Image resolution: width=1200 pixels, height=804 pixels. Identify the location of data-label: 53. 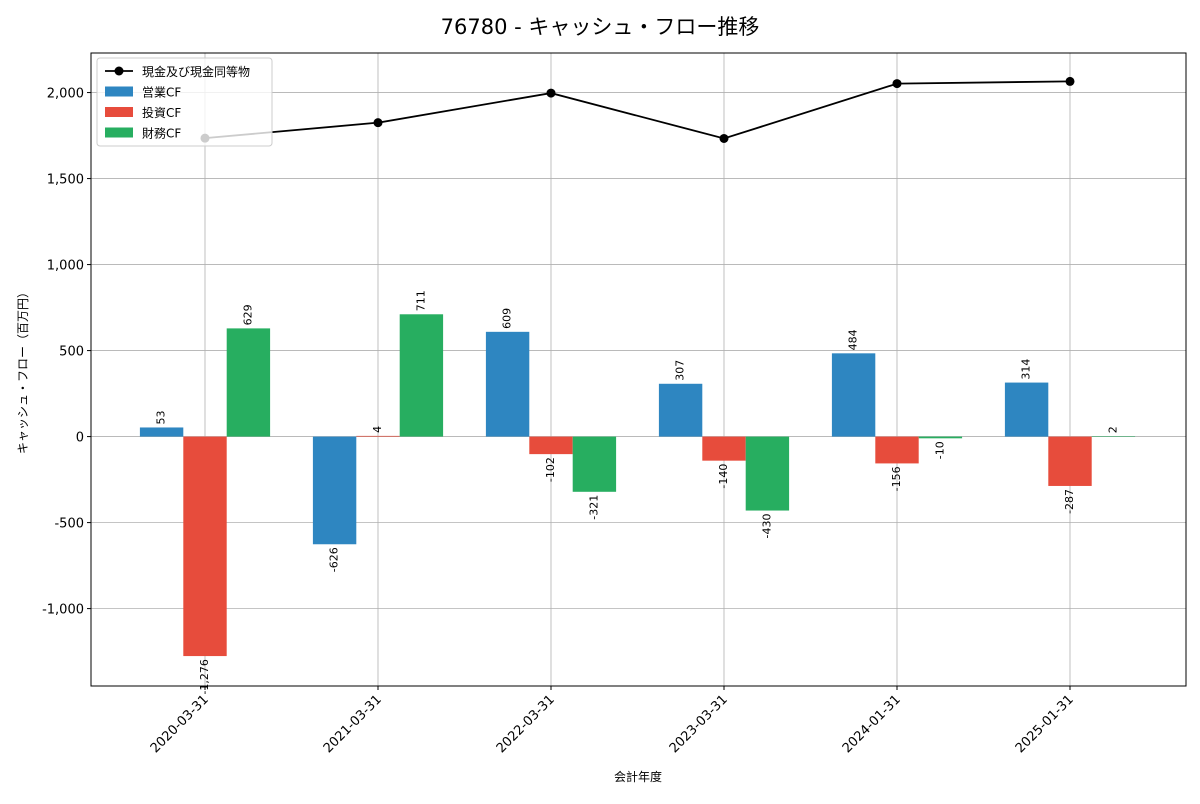
(161, 417).